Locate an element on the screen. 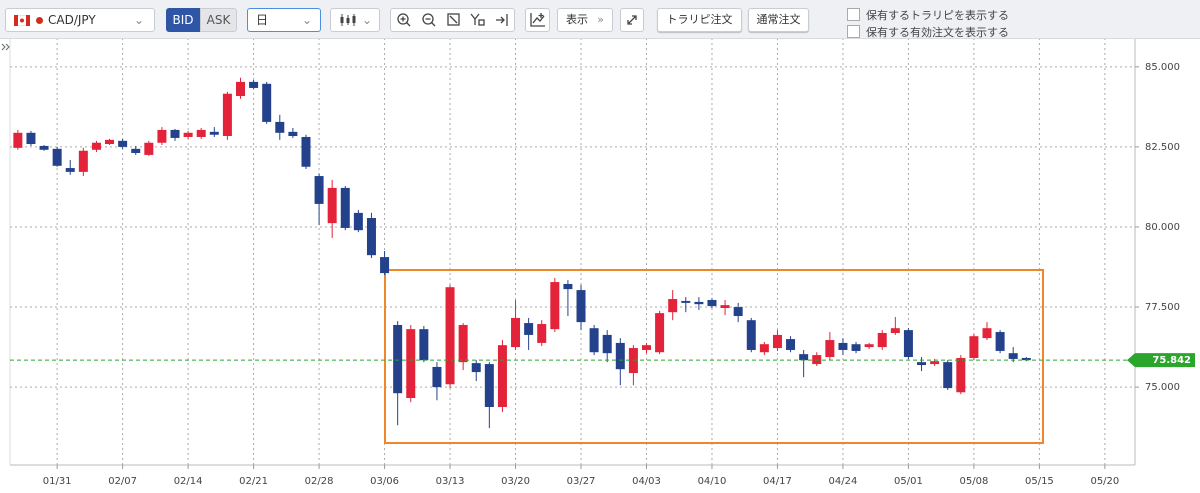  checkbox-label: 保有する有効注文を表示する is located at coordinates (937, 32).